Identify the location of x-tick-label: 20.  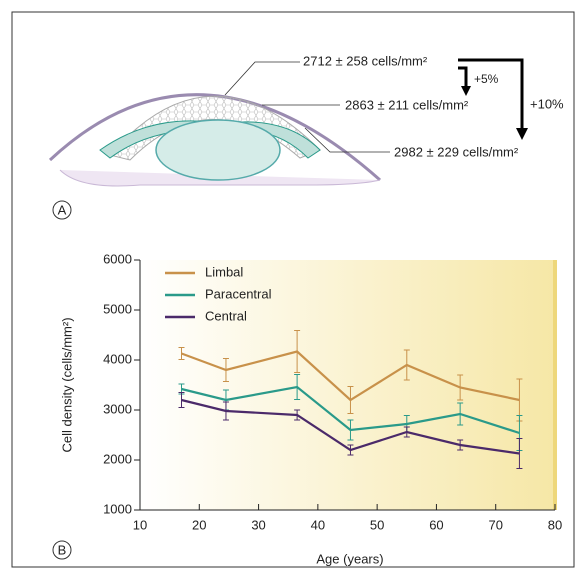
(199, 524).